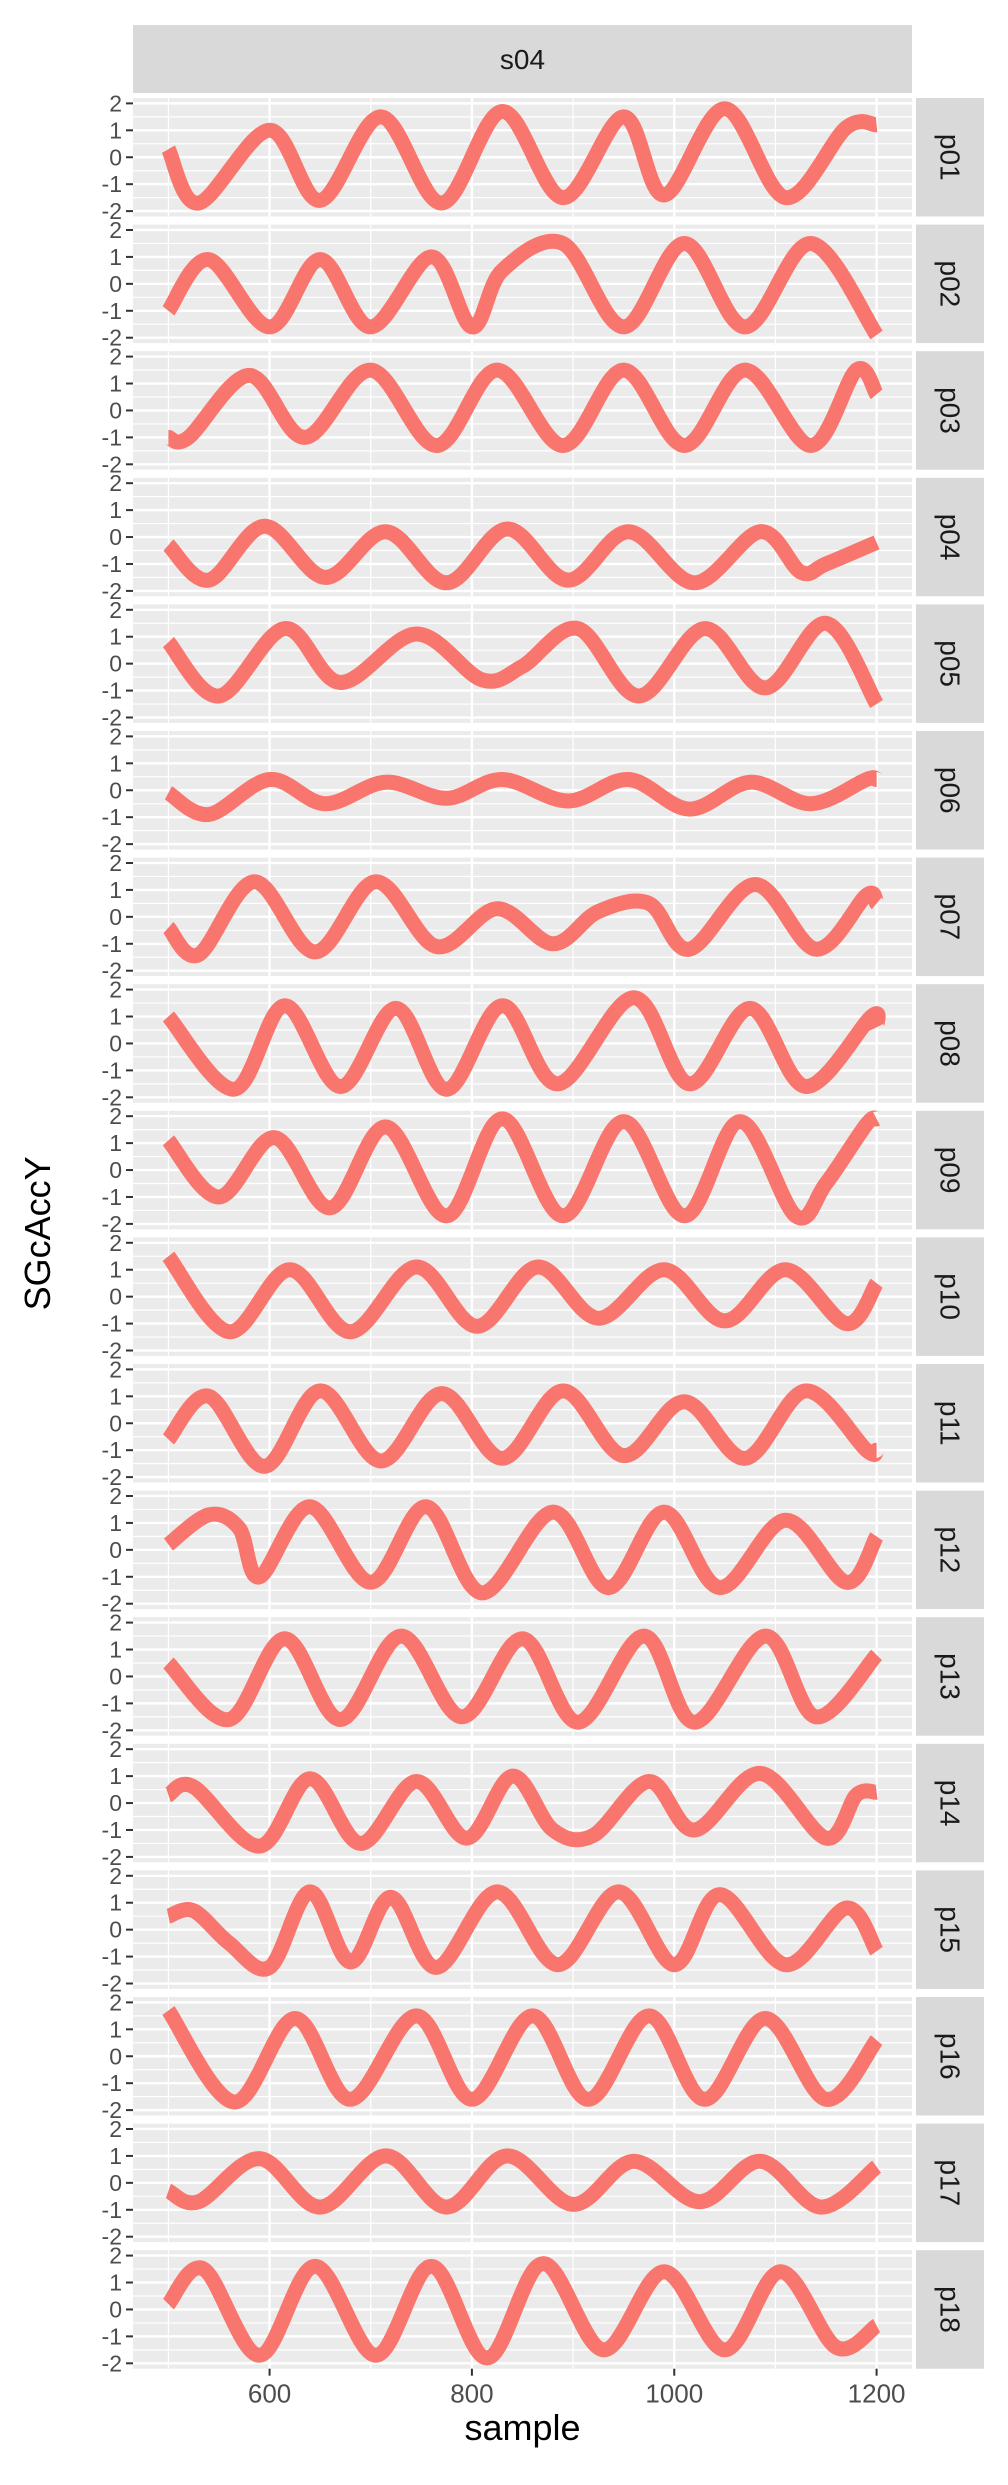  I want to click on facet-strip-label-p05: p05, so click(950, 663).